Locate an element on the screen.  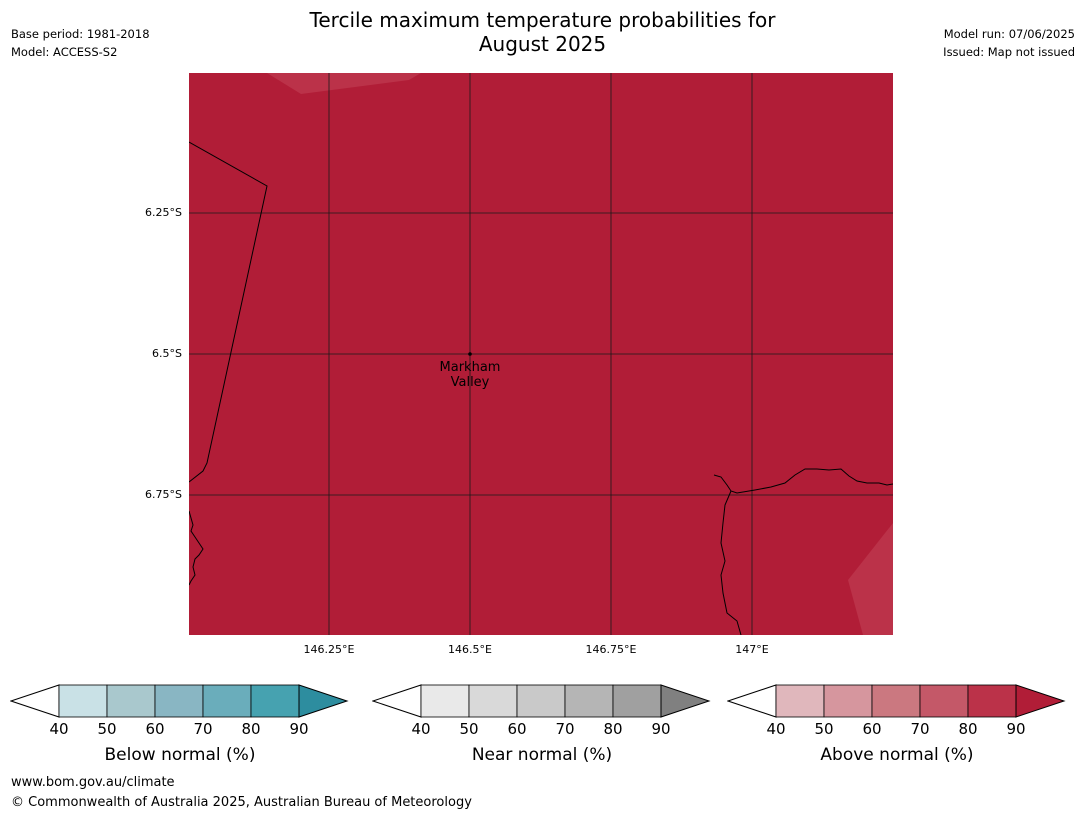
legend-title: Below normal (%) is located at coordinates (180, 755).